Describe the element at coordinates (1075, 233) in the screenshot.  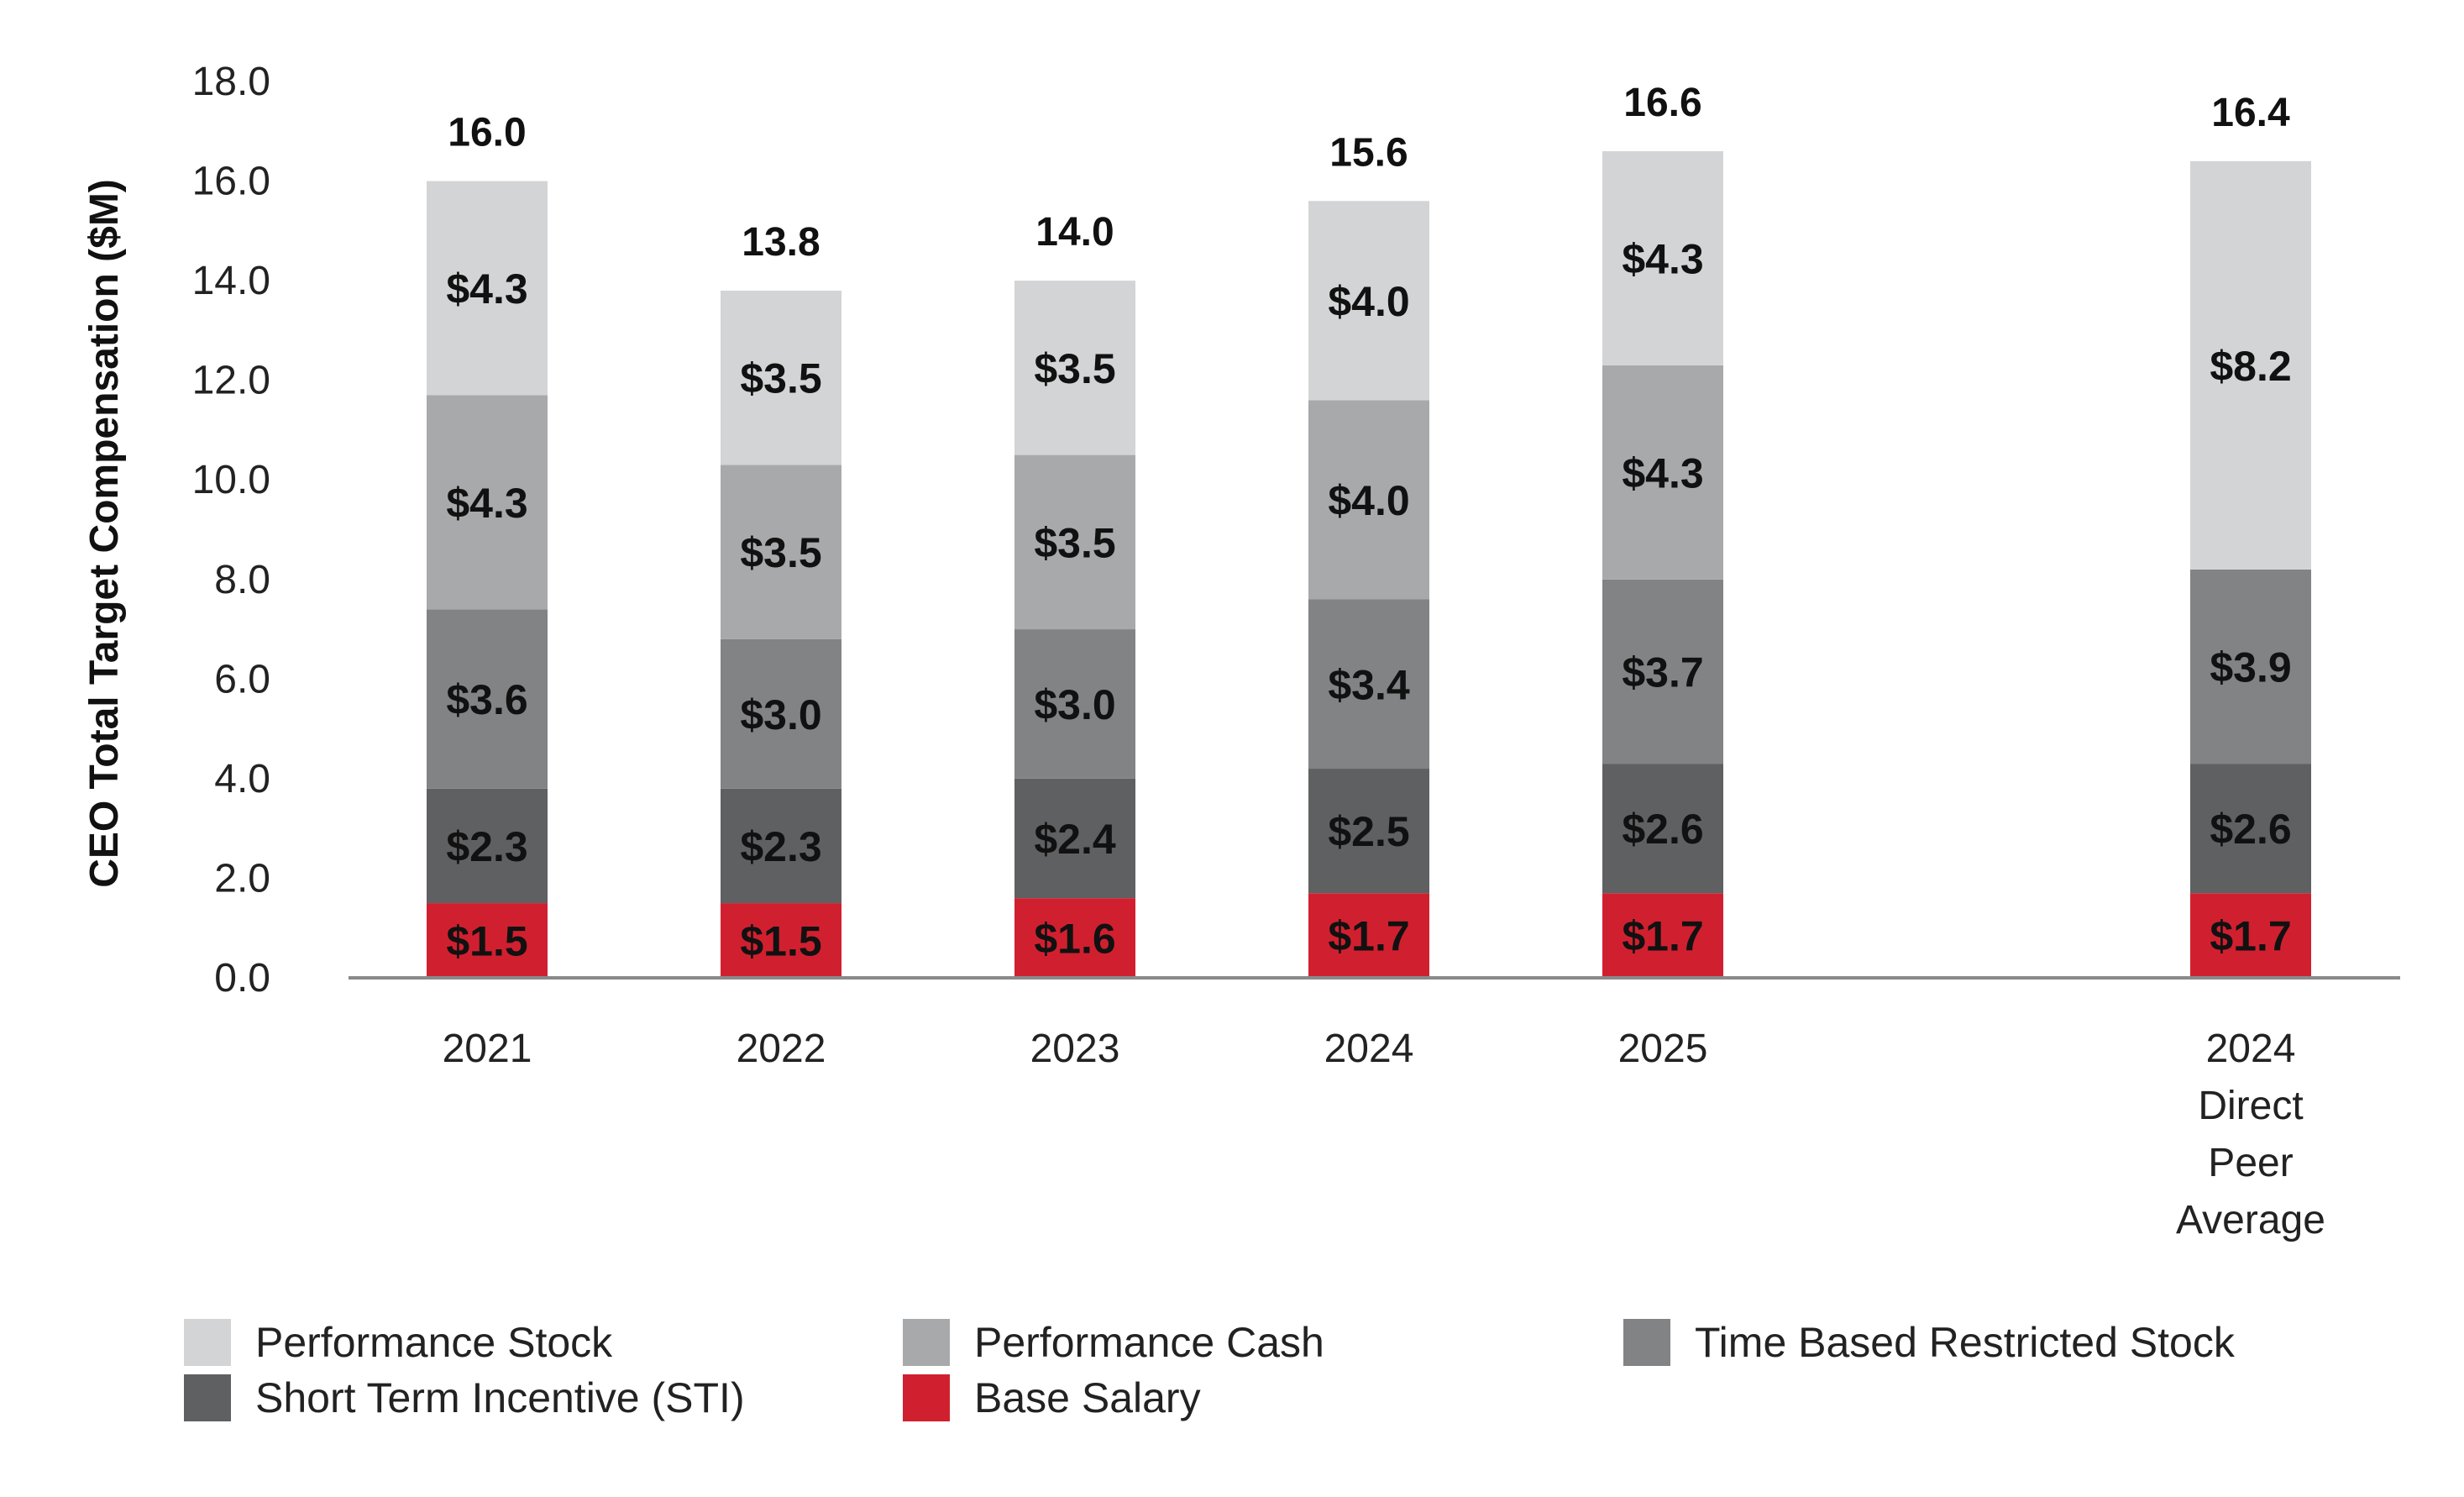
I see `bar-total-label: 14.0` at that location.